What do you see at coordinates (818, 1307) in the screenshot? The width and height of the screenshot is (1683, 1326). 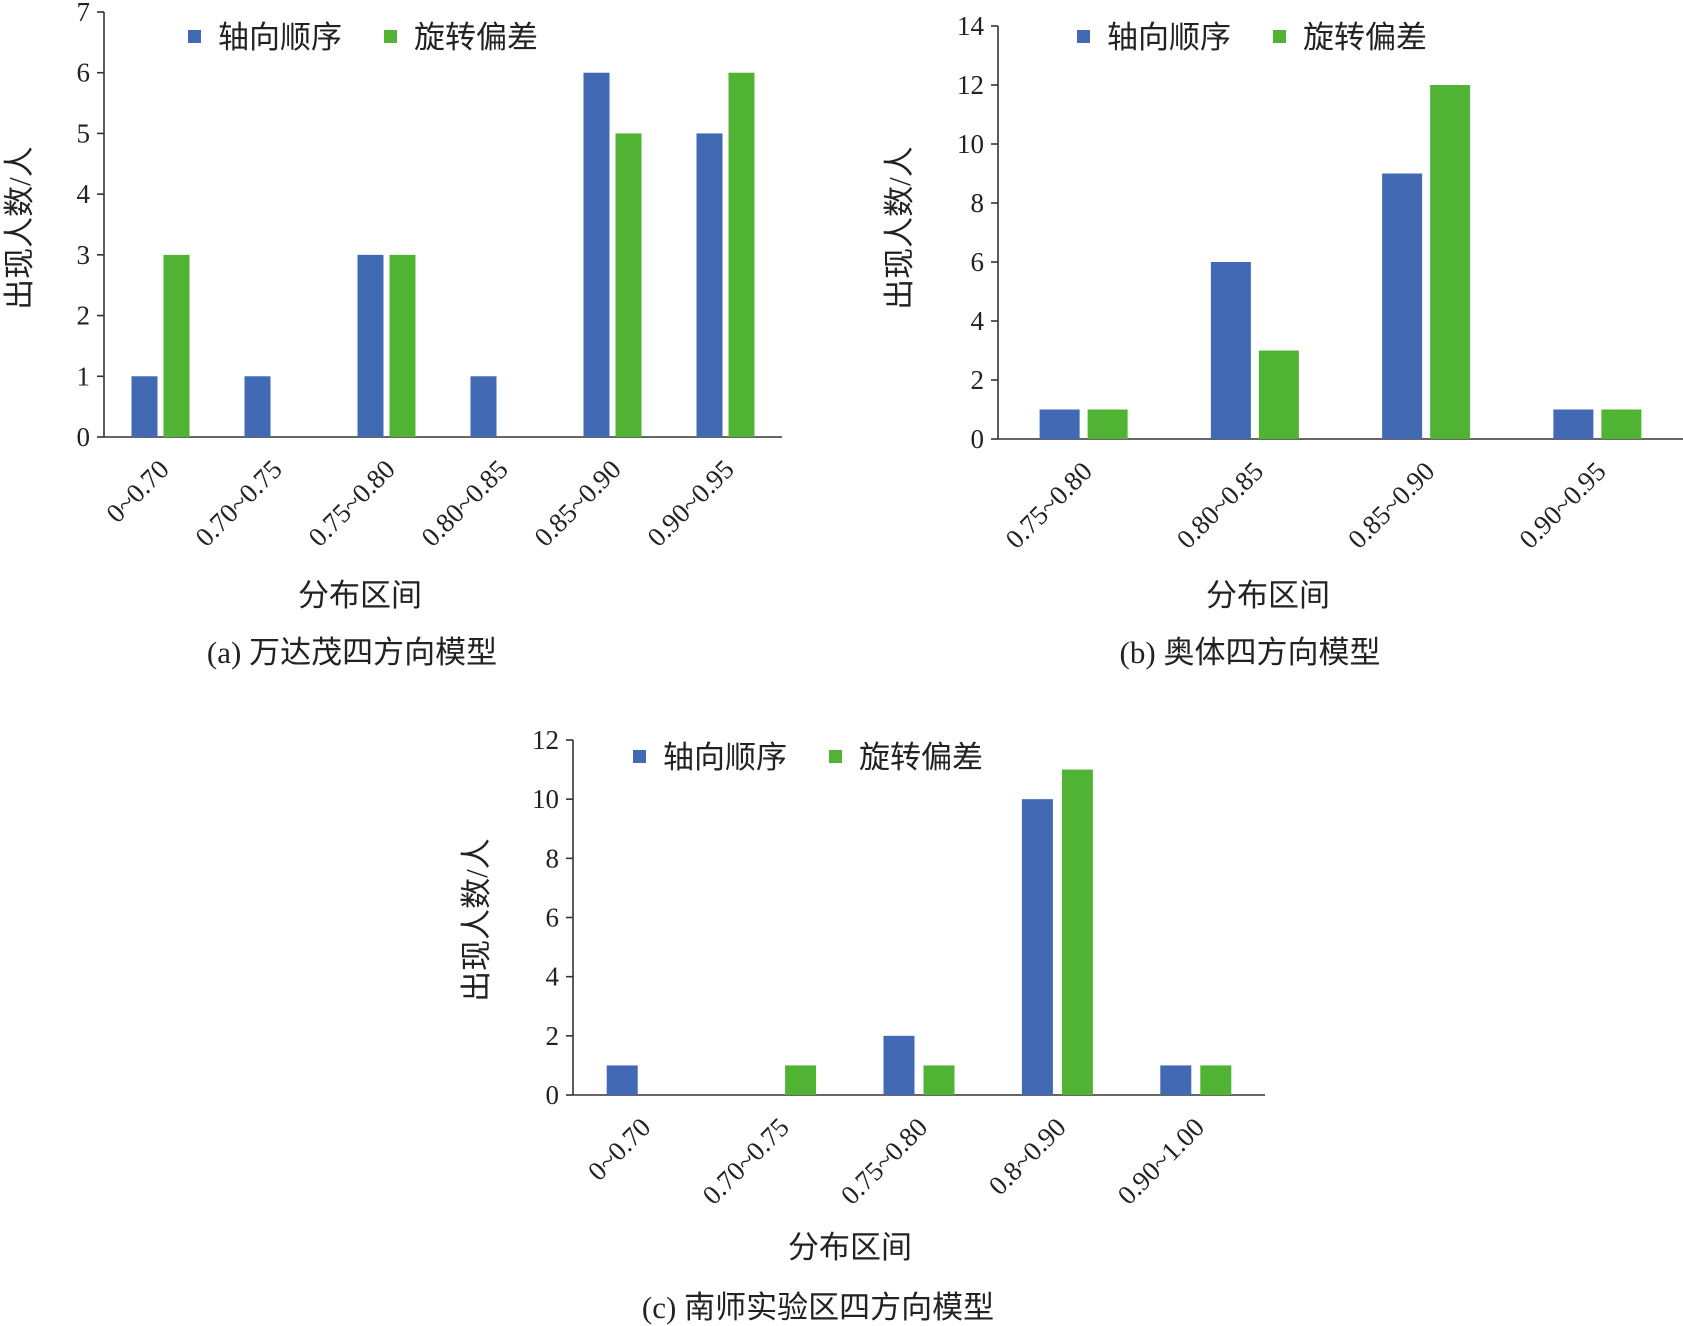 I see `chart-caption: (c) 南师实验区四方向模型` at bounding box center [818, 1307].